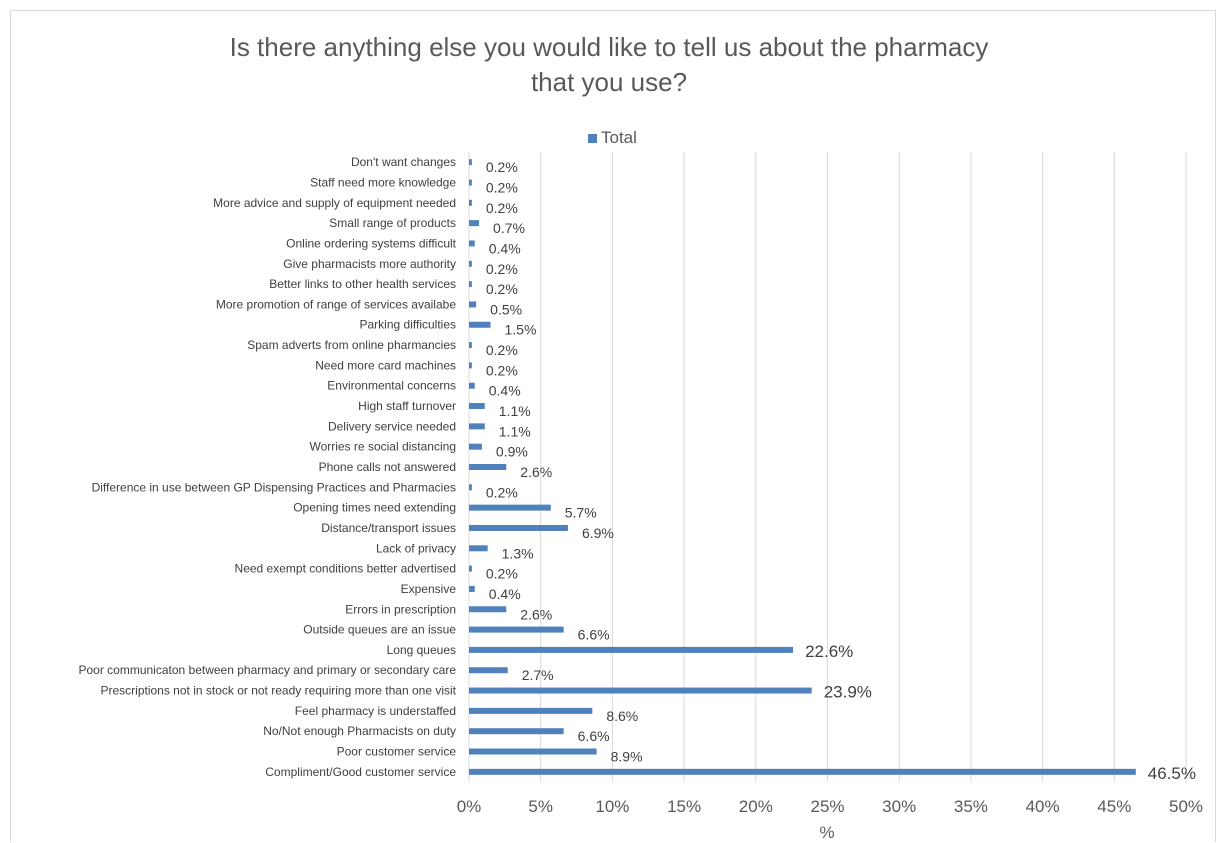  I want to click on category-label: Lack of privacy, so click(416, 548).